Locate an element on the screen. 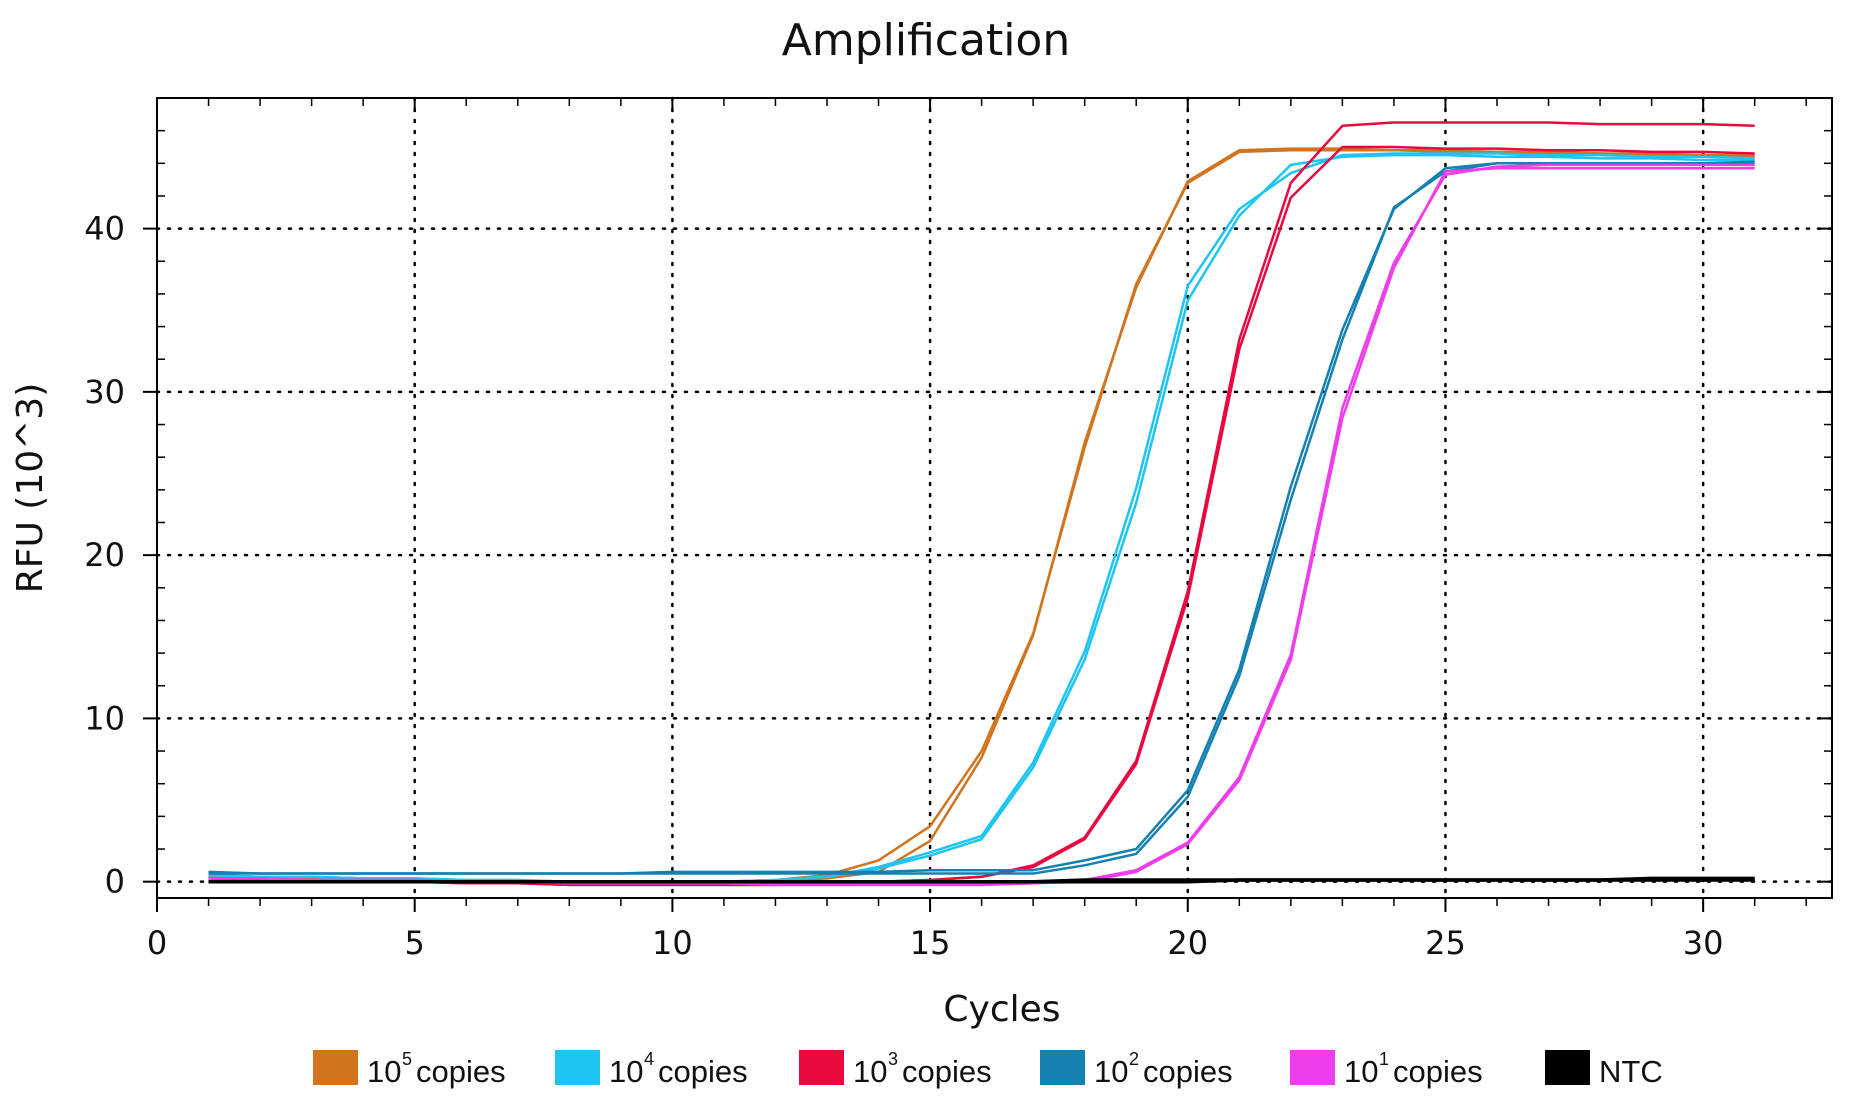 This screenshot has width=1853, height=1117. series-line is located at coordinates (981, 881).